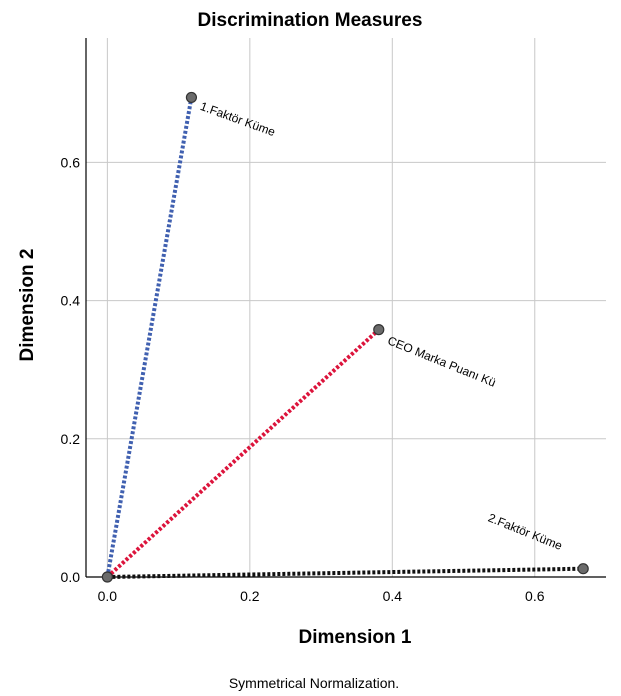  Describe the element at coordinates (237, 119) in the screenshot. I see `point-label: 1.Faktör Küme` at that location.